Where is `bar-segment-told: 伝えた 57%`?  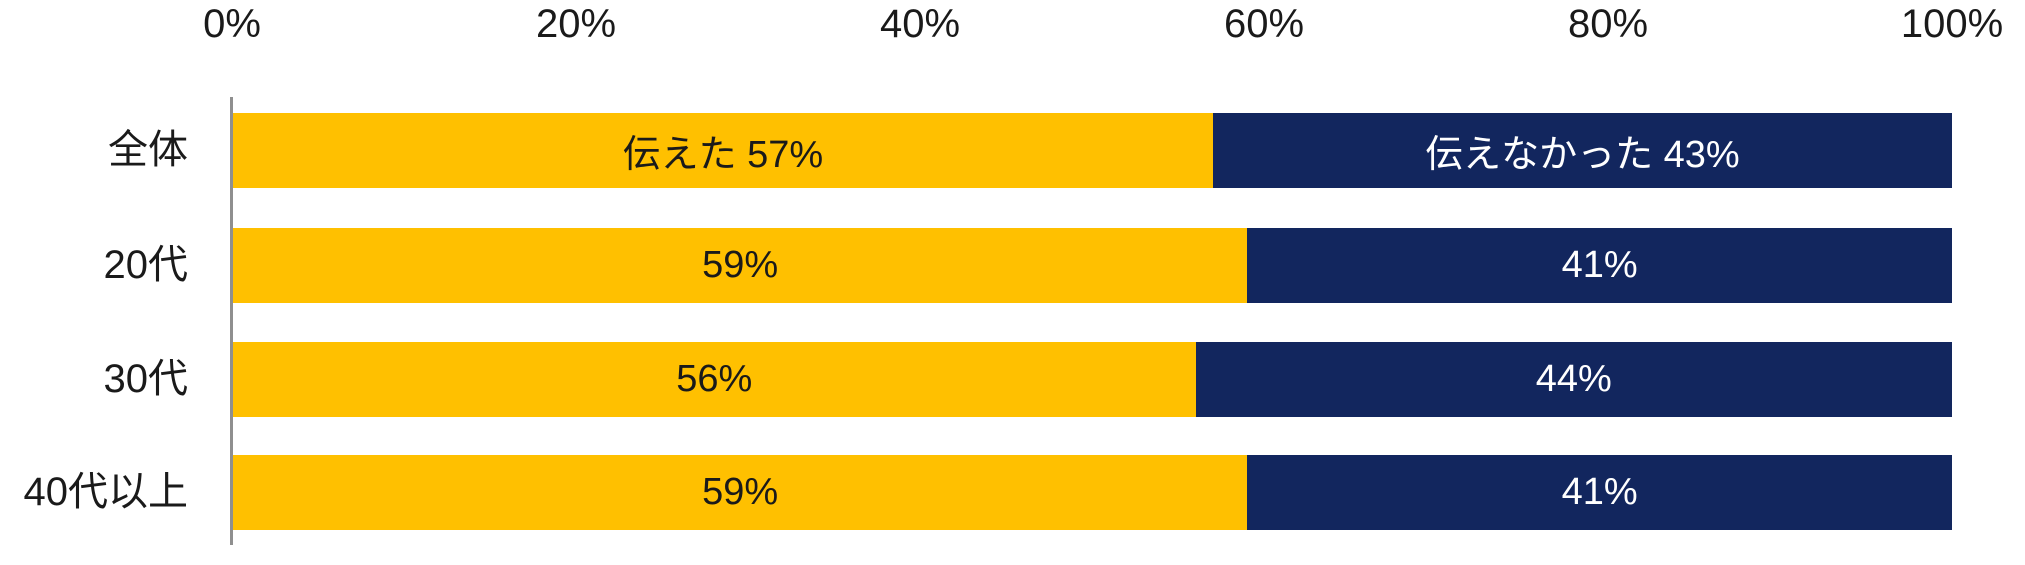
bar-segment-told: 伝えた 57% is located at coordinates (723, 150).